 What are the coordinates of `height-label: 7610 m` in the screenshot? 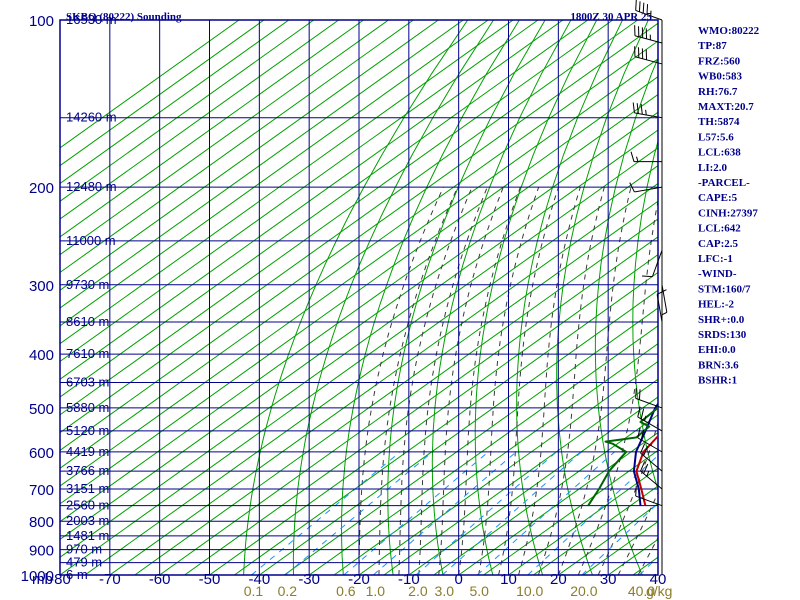 It's located at (87, 353).